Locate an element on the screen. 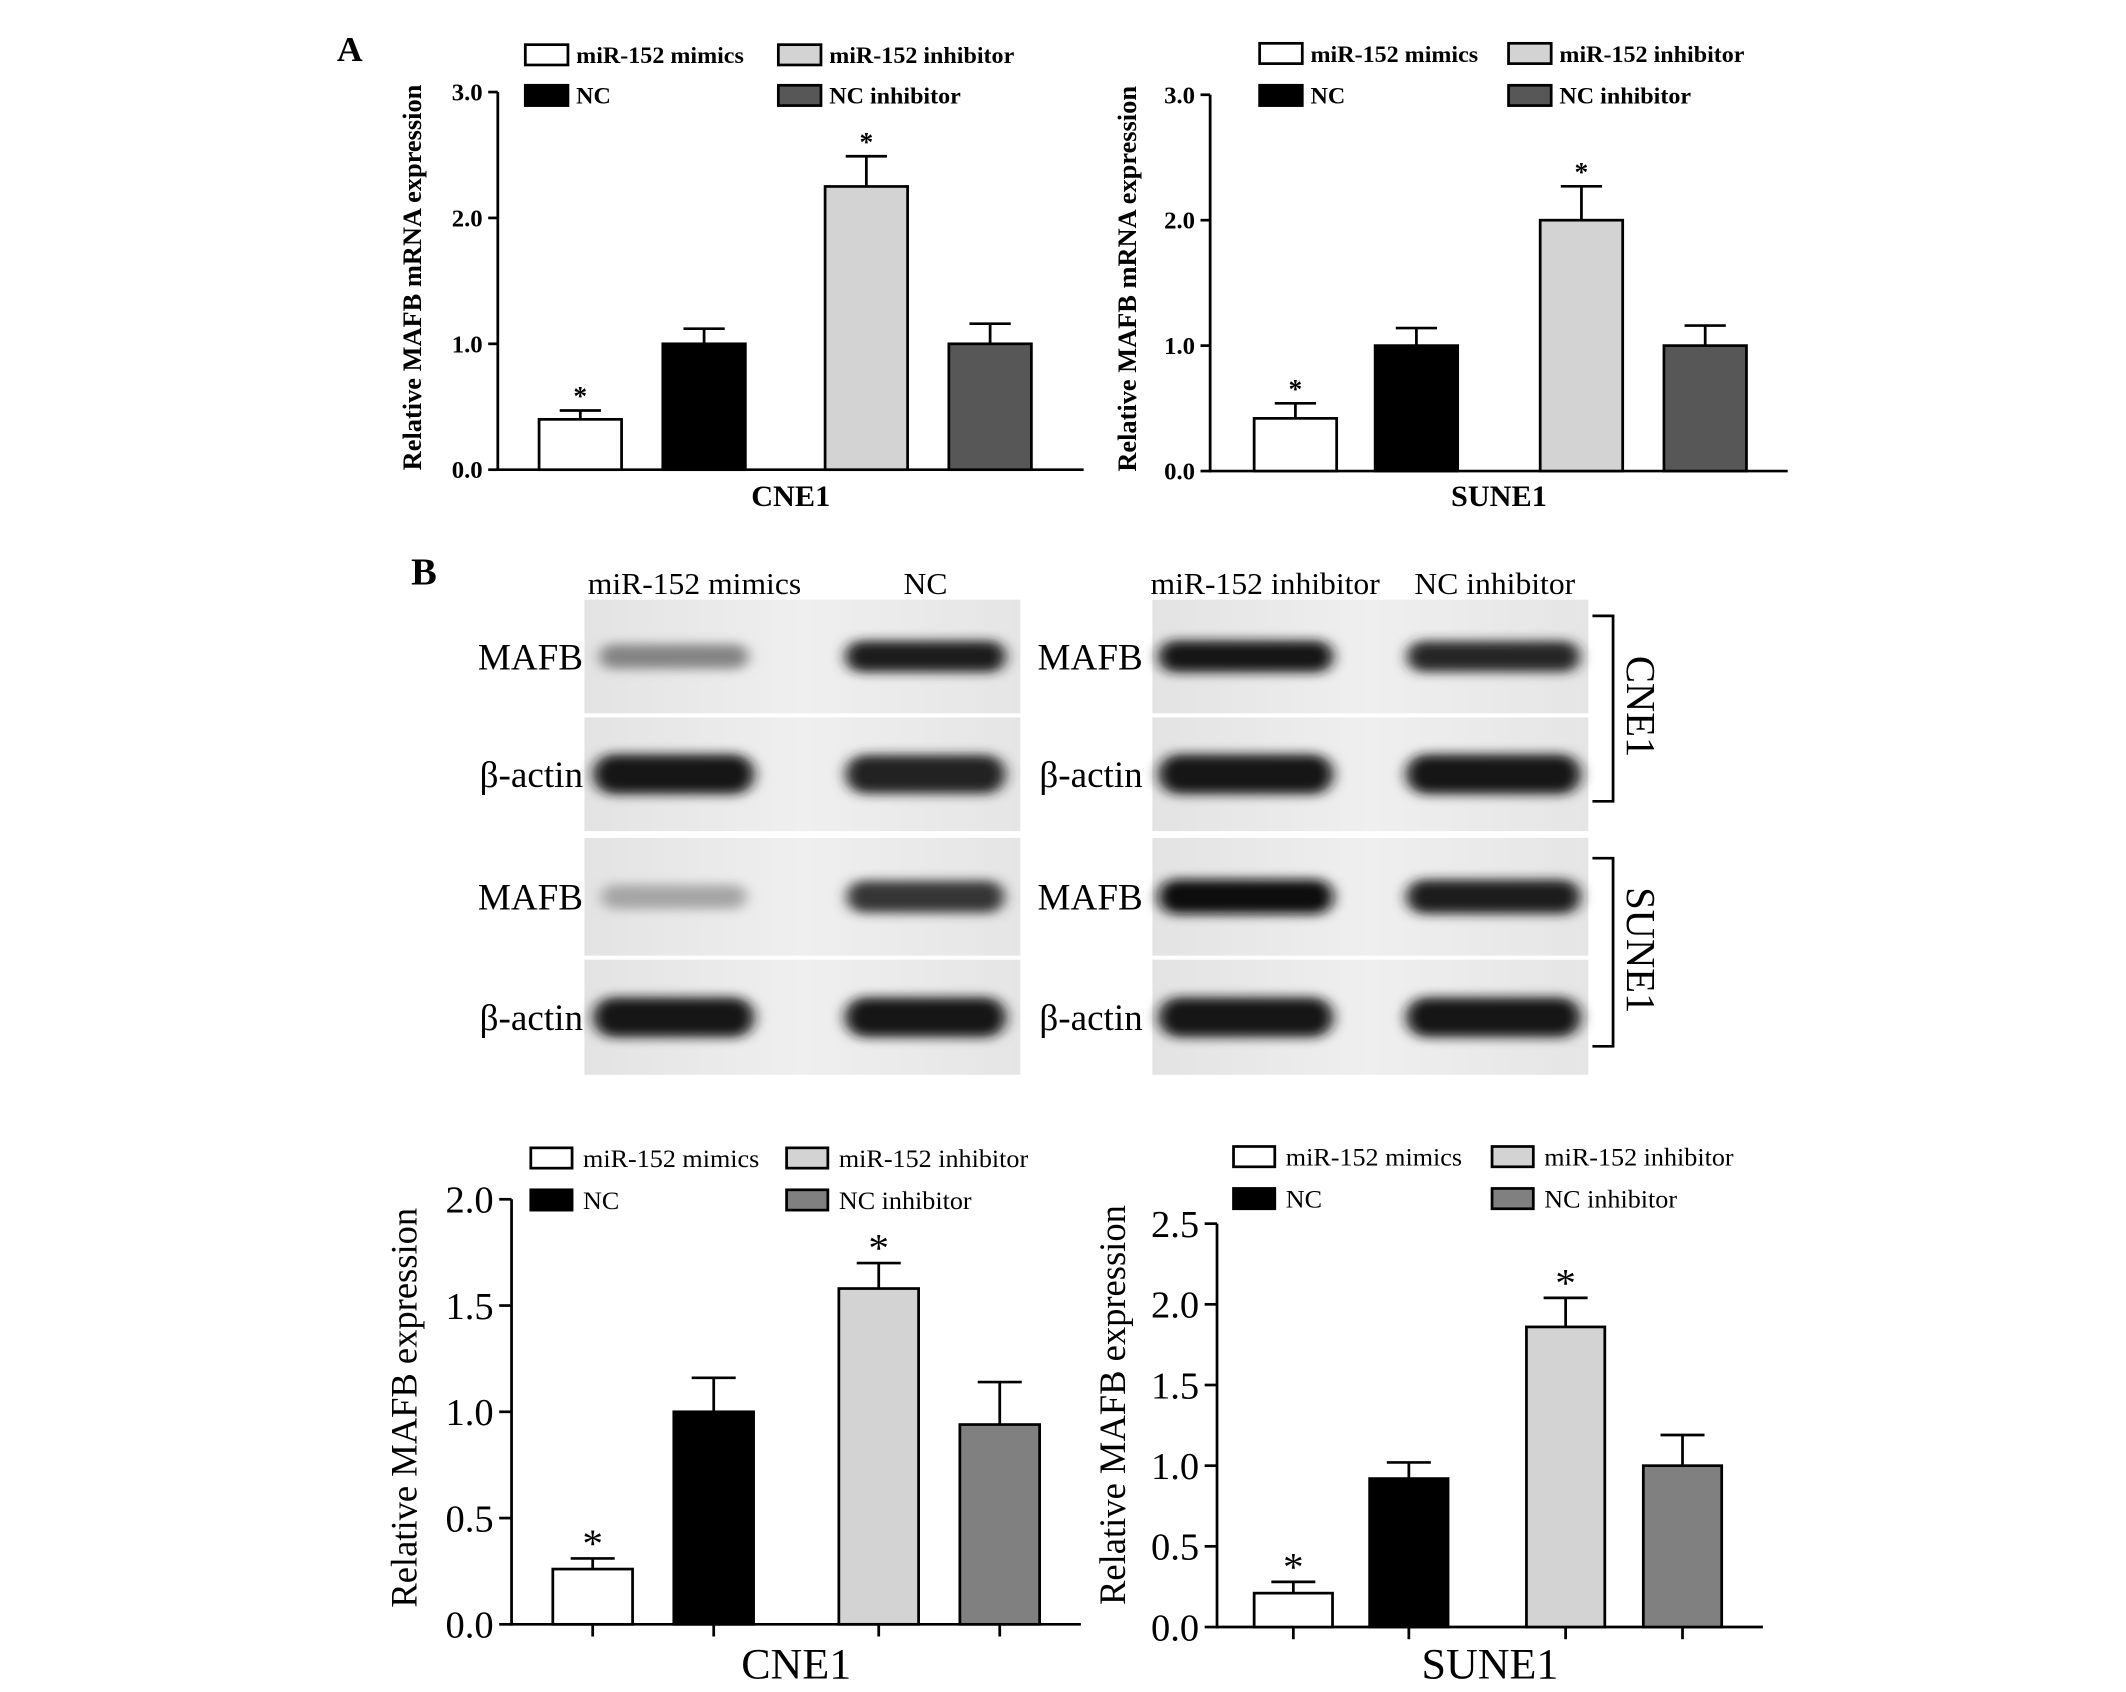  cell-line-label: CNE1 is located at coordinates (1640, 707).